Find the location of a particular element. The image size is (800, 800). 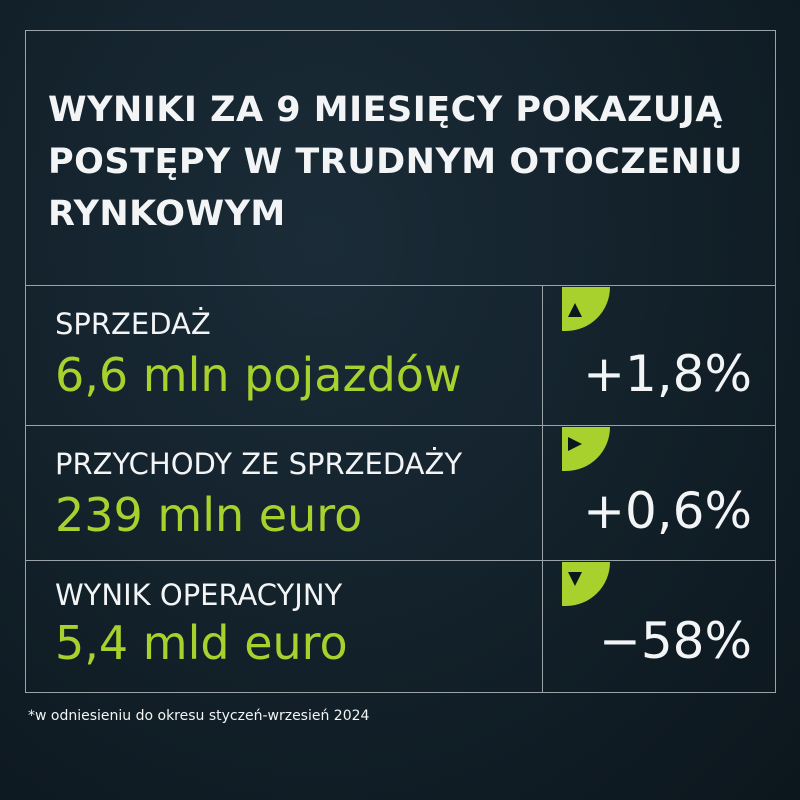

row-label: PRZYCHODY ZE SPRZEDAŻY is located at coordinates (259, 464).